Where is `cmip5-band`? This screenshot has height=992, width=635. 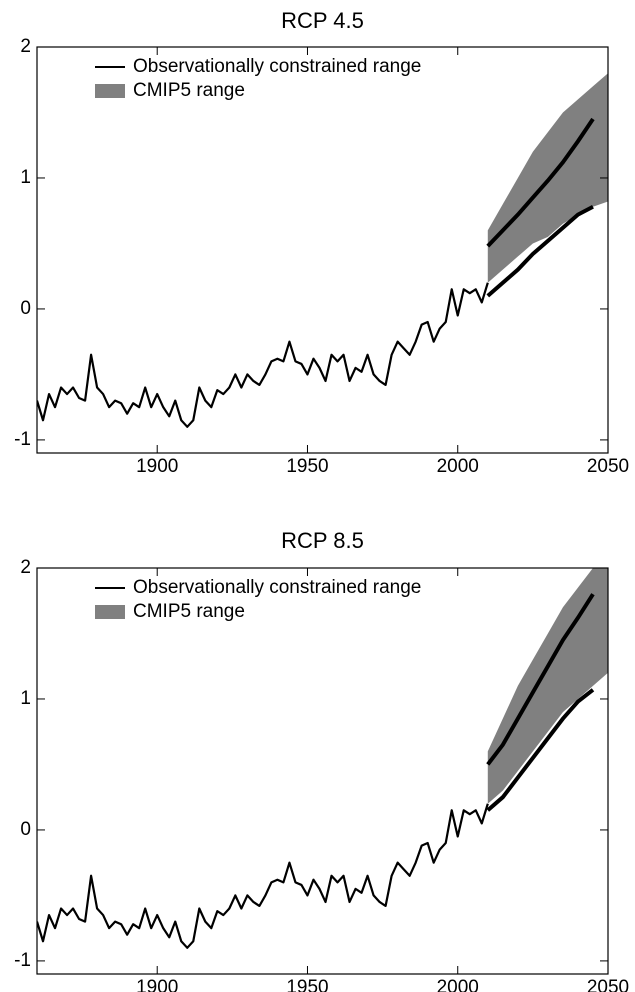
cmip5-band is located at coordinates (547, 686).